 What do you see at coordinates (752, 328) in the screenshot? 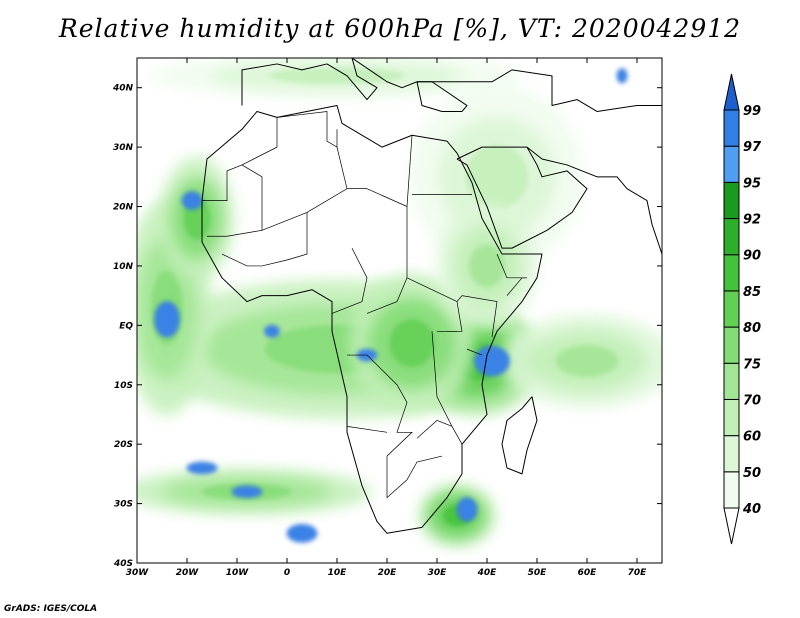
I see `colorbar-label: 80` at bounding box center [752, 328].